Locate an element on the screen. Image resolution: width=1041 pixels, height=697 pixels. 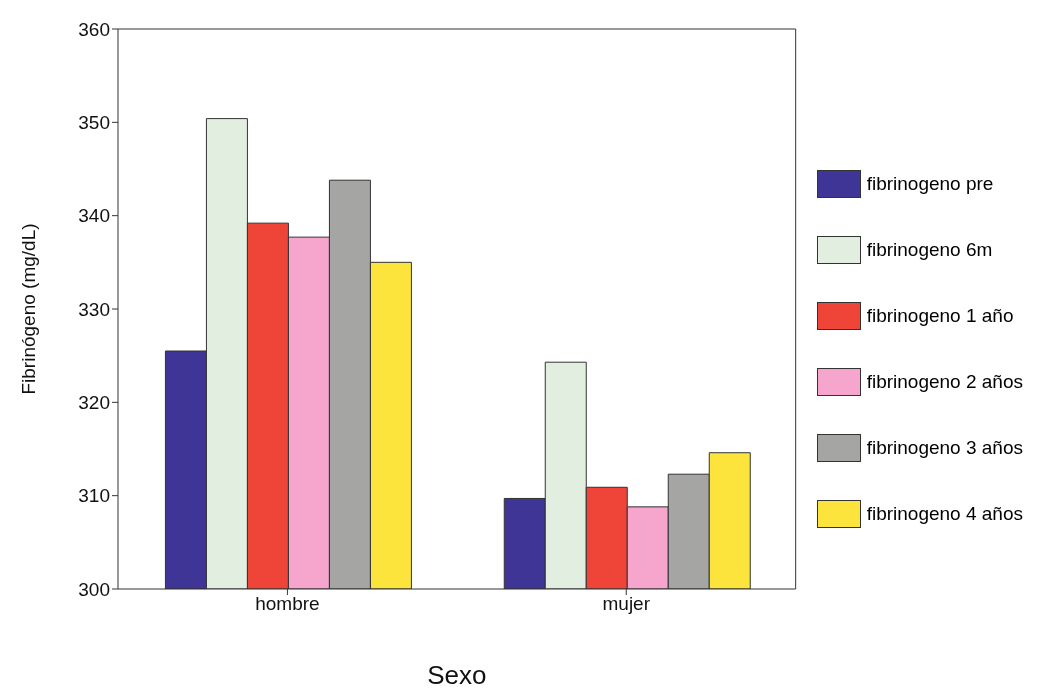
x-tick-label: mujer is located at coordinates (626, 604).